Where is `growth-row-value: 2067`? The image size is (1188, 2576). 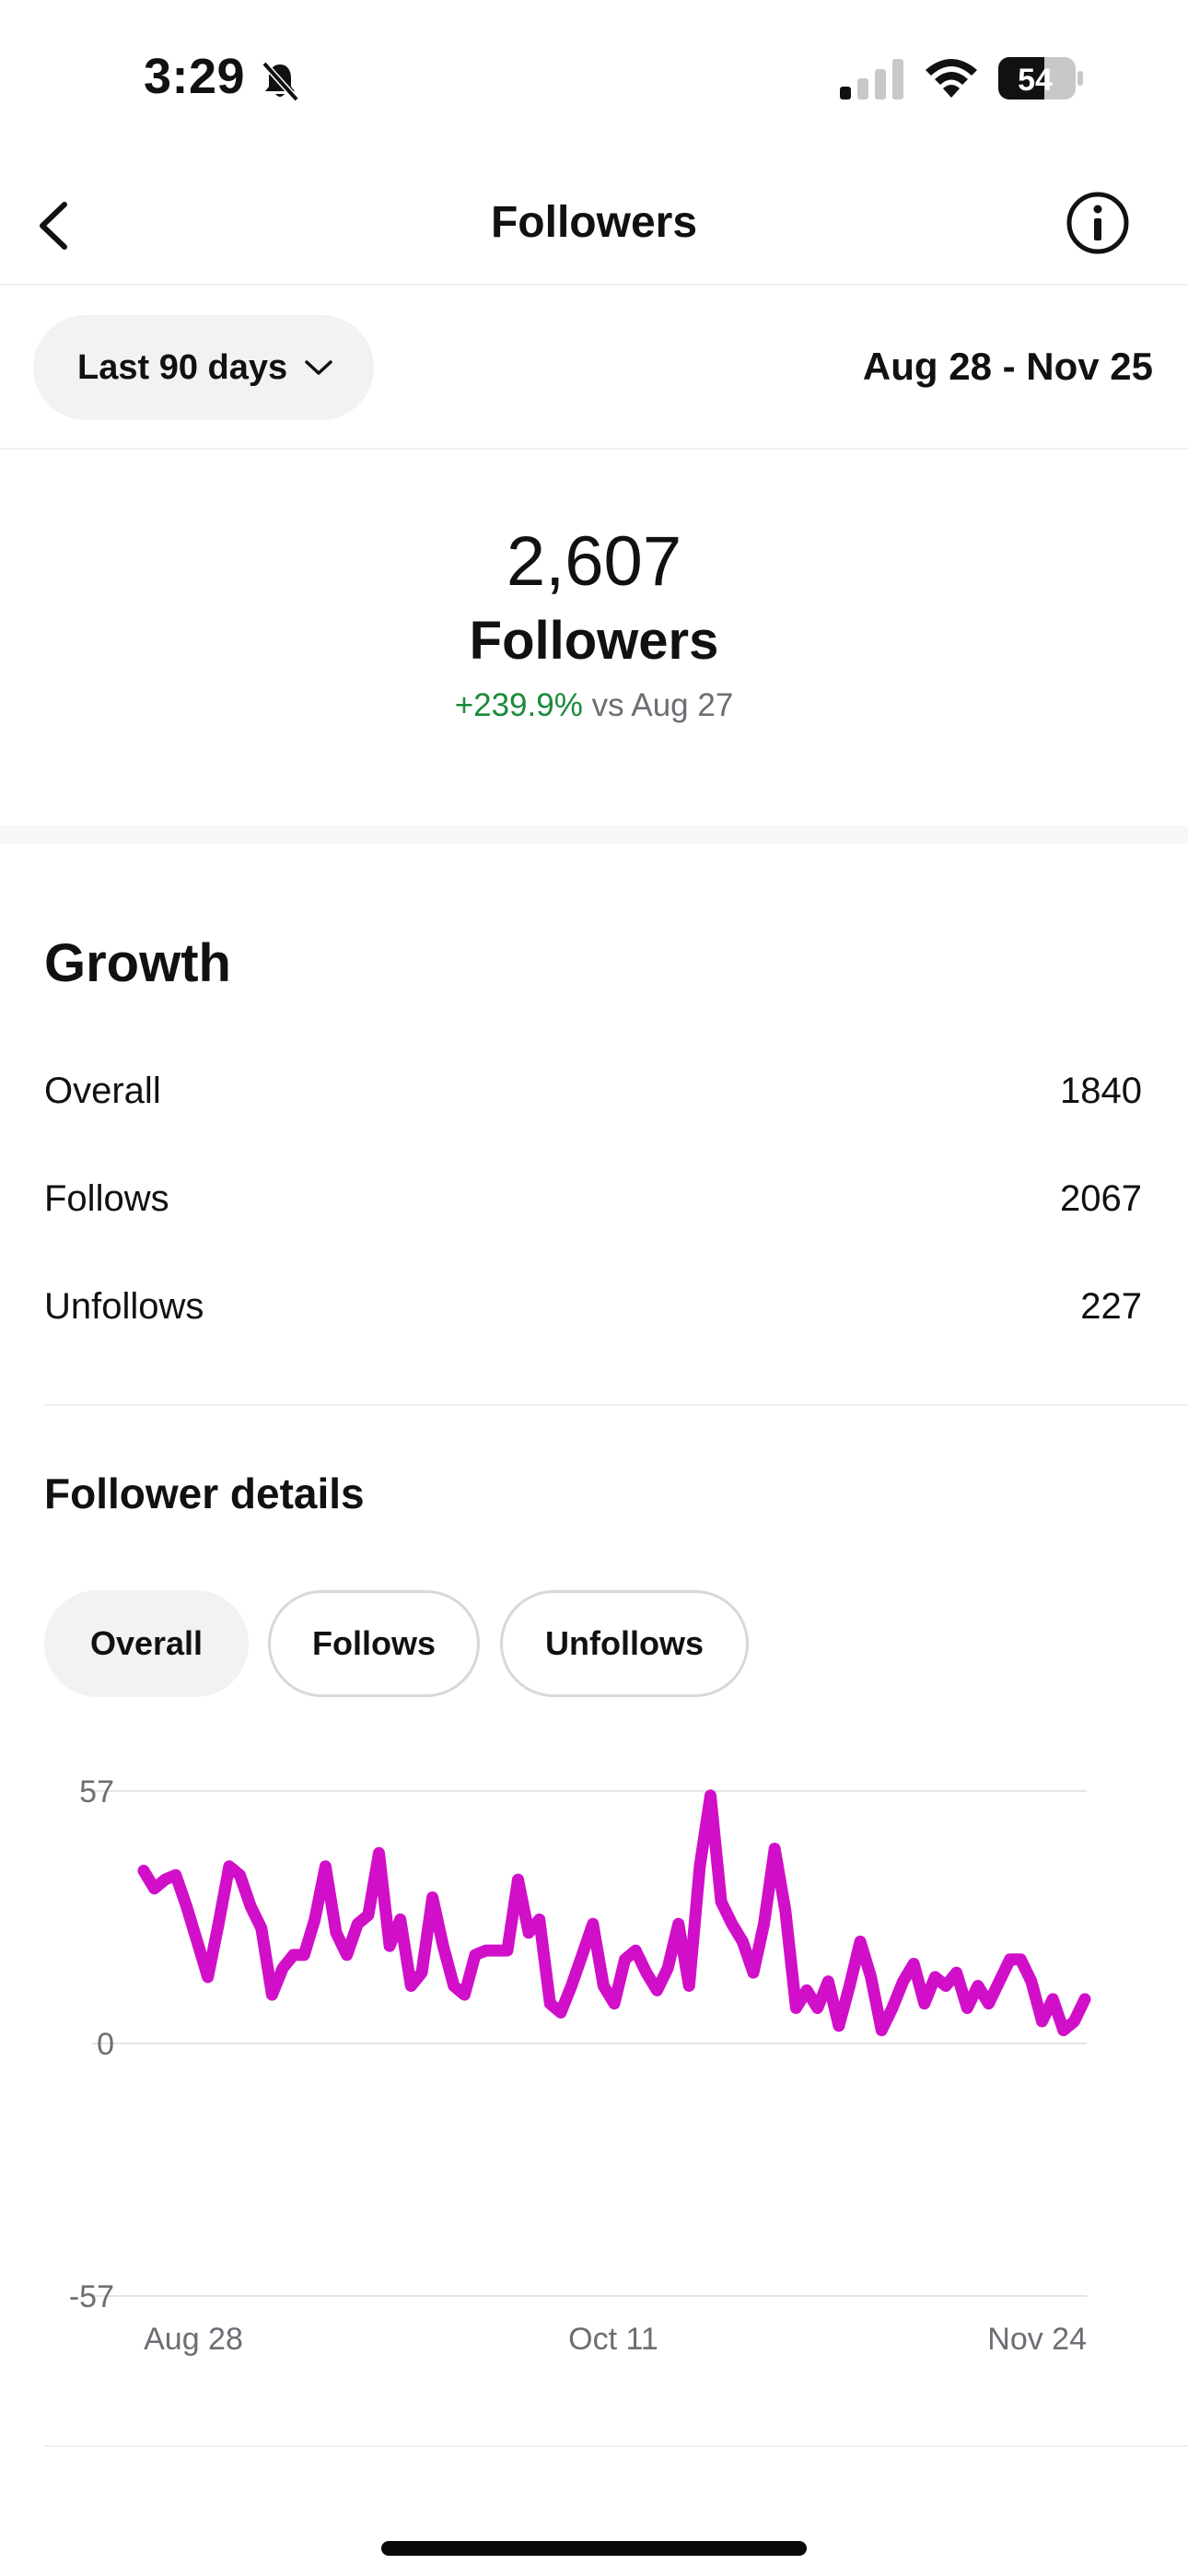
growth-row-value: 2067 is located at coordinates (1101, 1198).